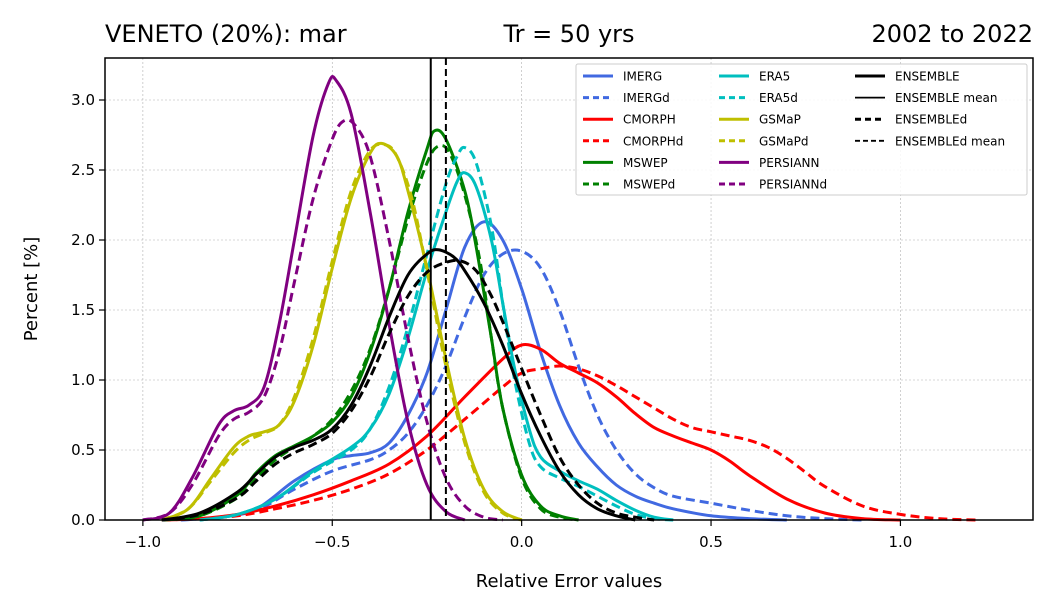 The height and width of the screenshot is (613, 1054). I want to click on y-tick-label: 2.5, so click(83, 170).